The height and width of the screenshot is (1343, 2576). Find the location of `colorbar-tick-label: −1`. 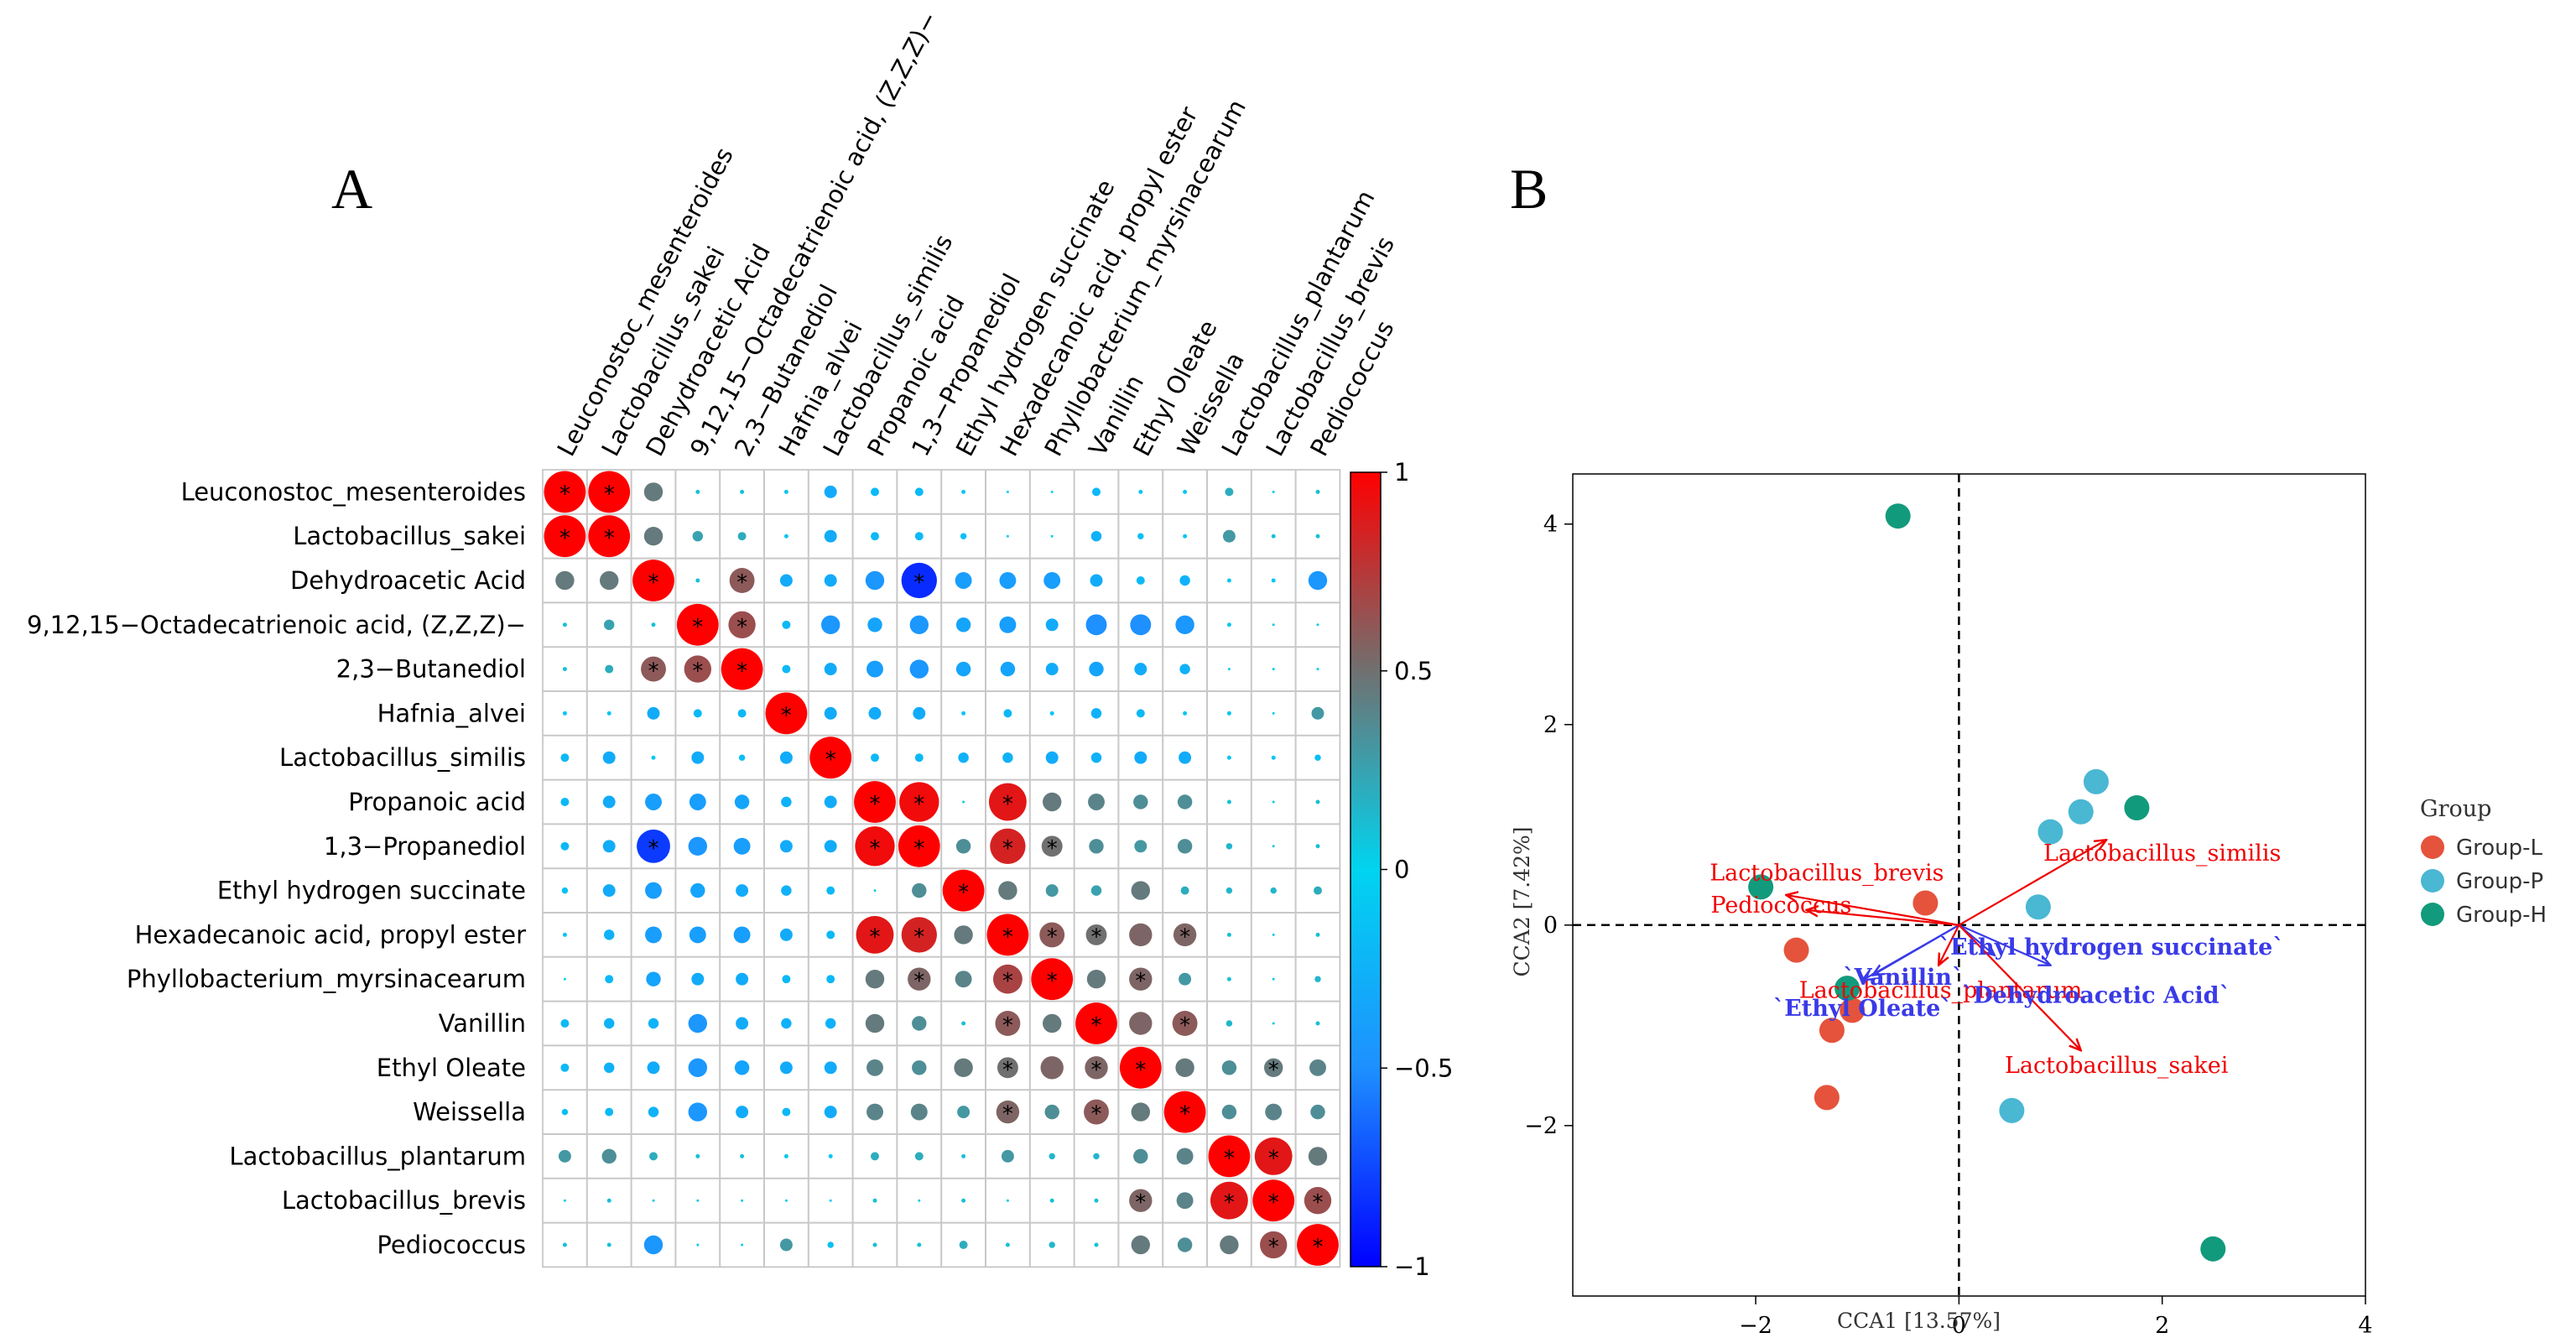

colorbar-tick-label: −1 is located at coordinates (1412, 1266).